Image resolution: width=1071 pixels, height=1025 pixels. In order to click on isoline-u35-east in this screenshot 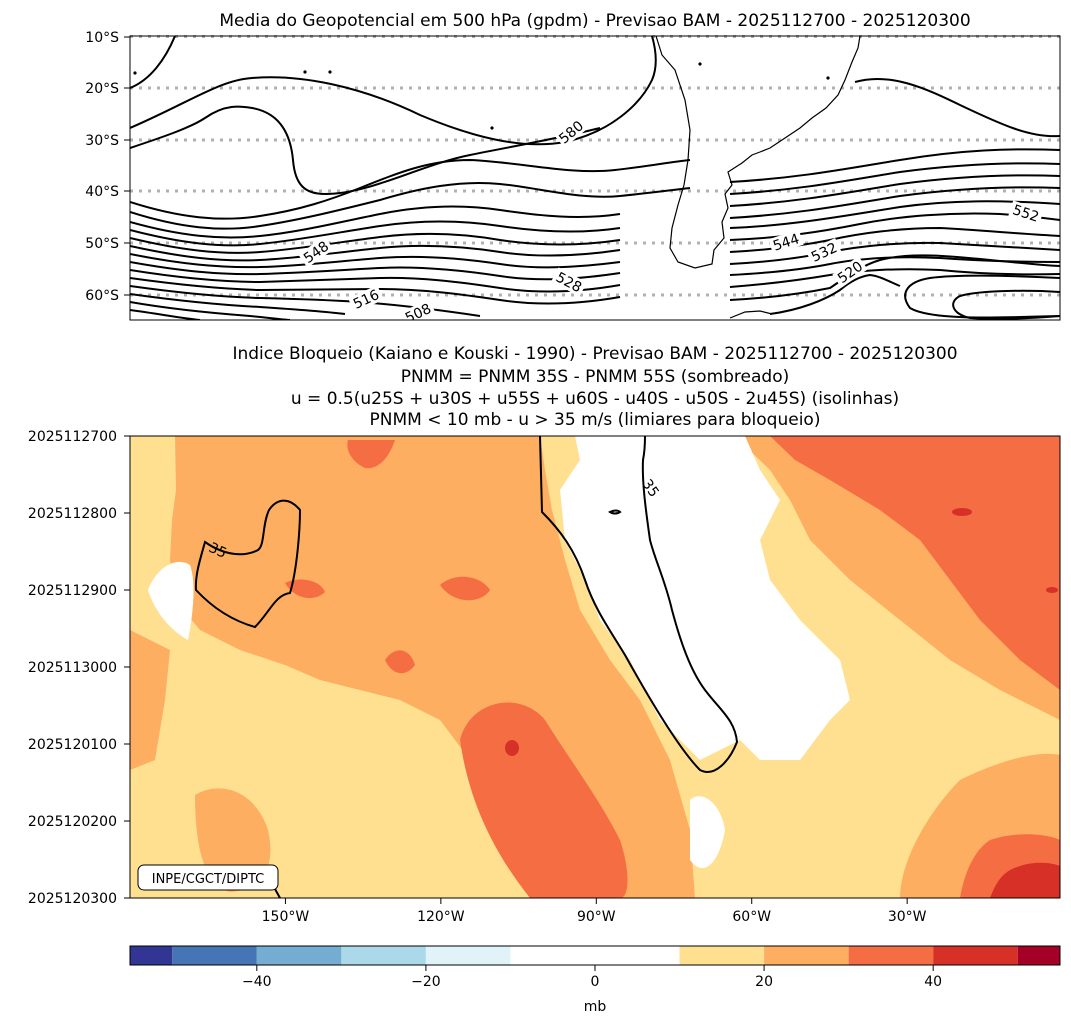, I will do `click(639, 604)`.